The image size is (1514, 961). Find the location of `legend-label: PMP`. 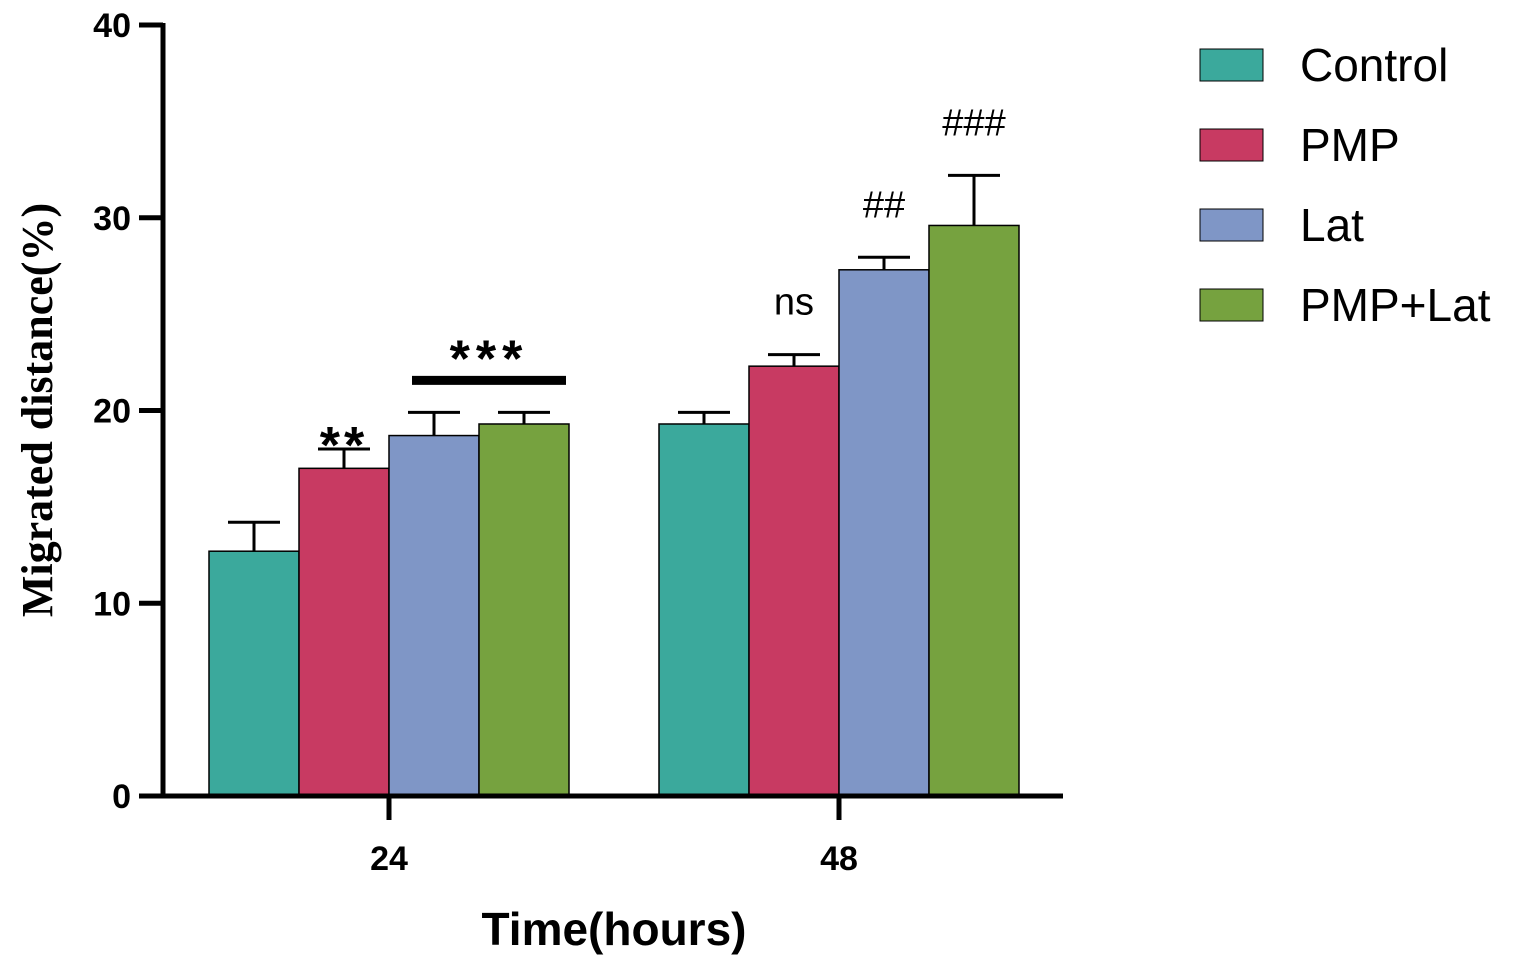

legend-label: PMP is located at coordinates (1350, 145).